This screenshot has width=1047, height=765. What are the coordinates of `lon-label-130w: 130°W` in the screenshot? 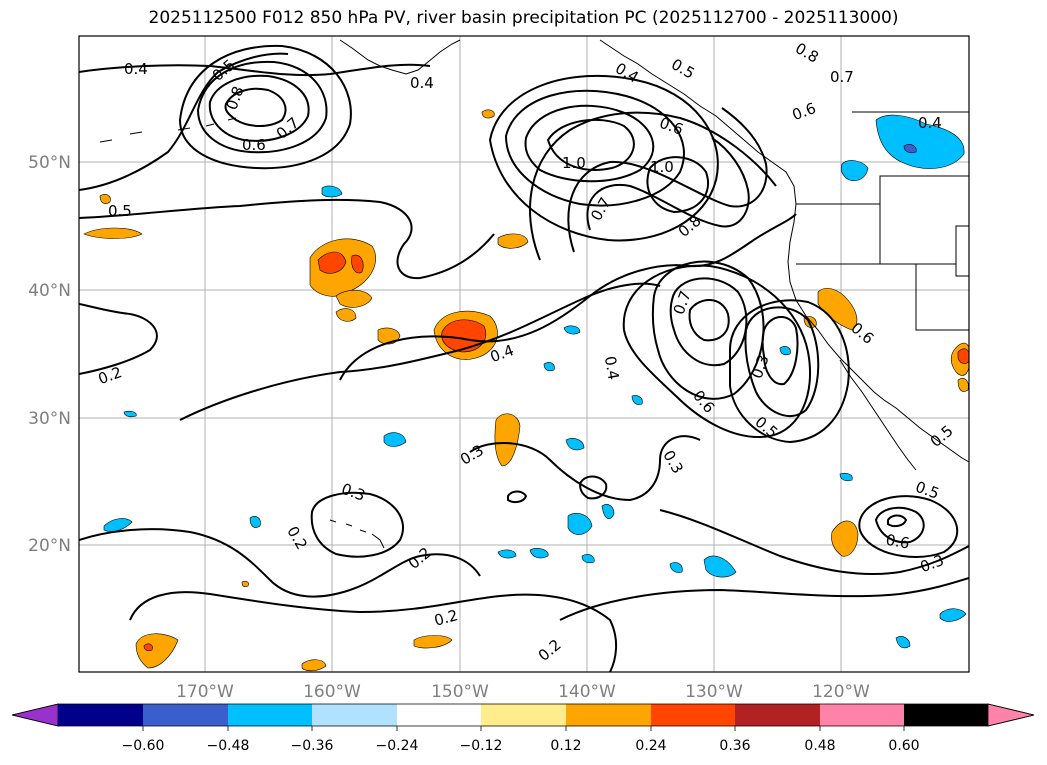 It's located at (714, 692).